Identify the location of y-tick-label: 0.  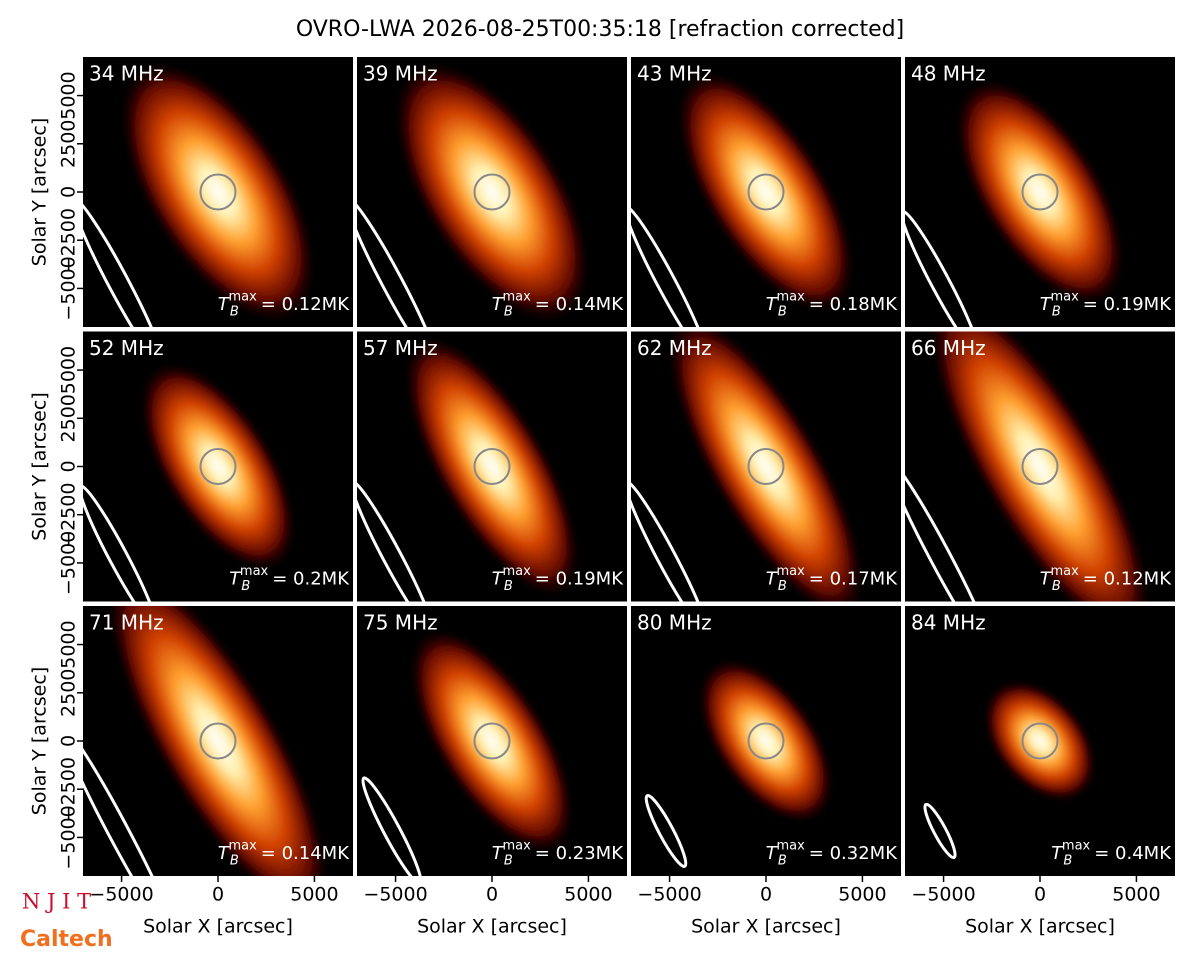
(69, 741).